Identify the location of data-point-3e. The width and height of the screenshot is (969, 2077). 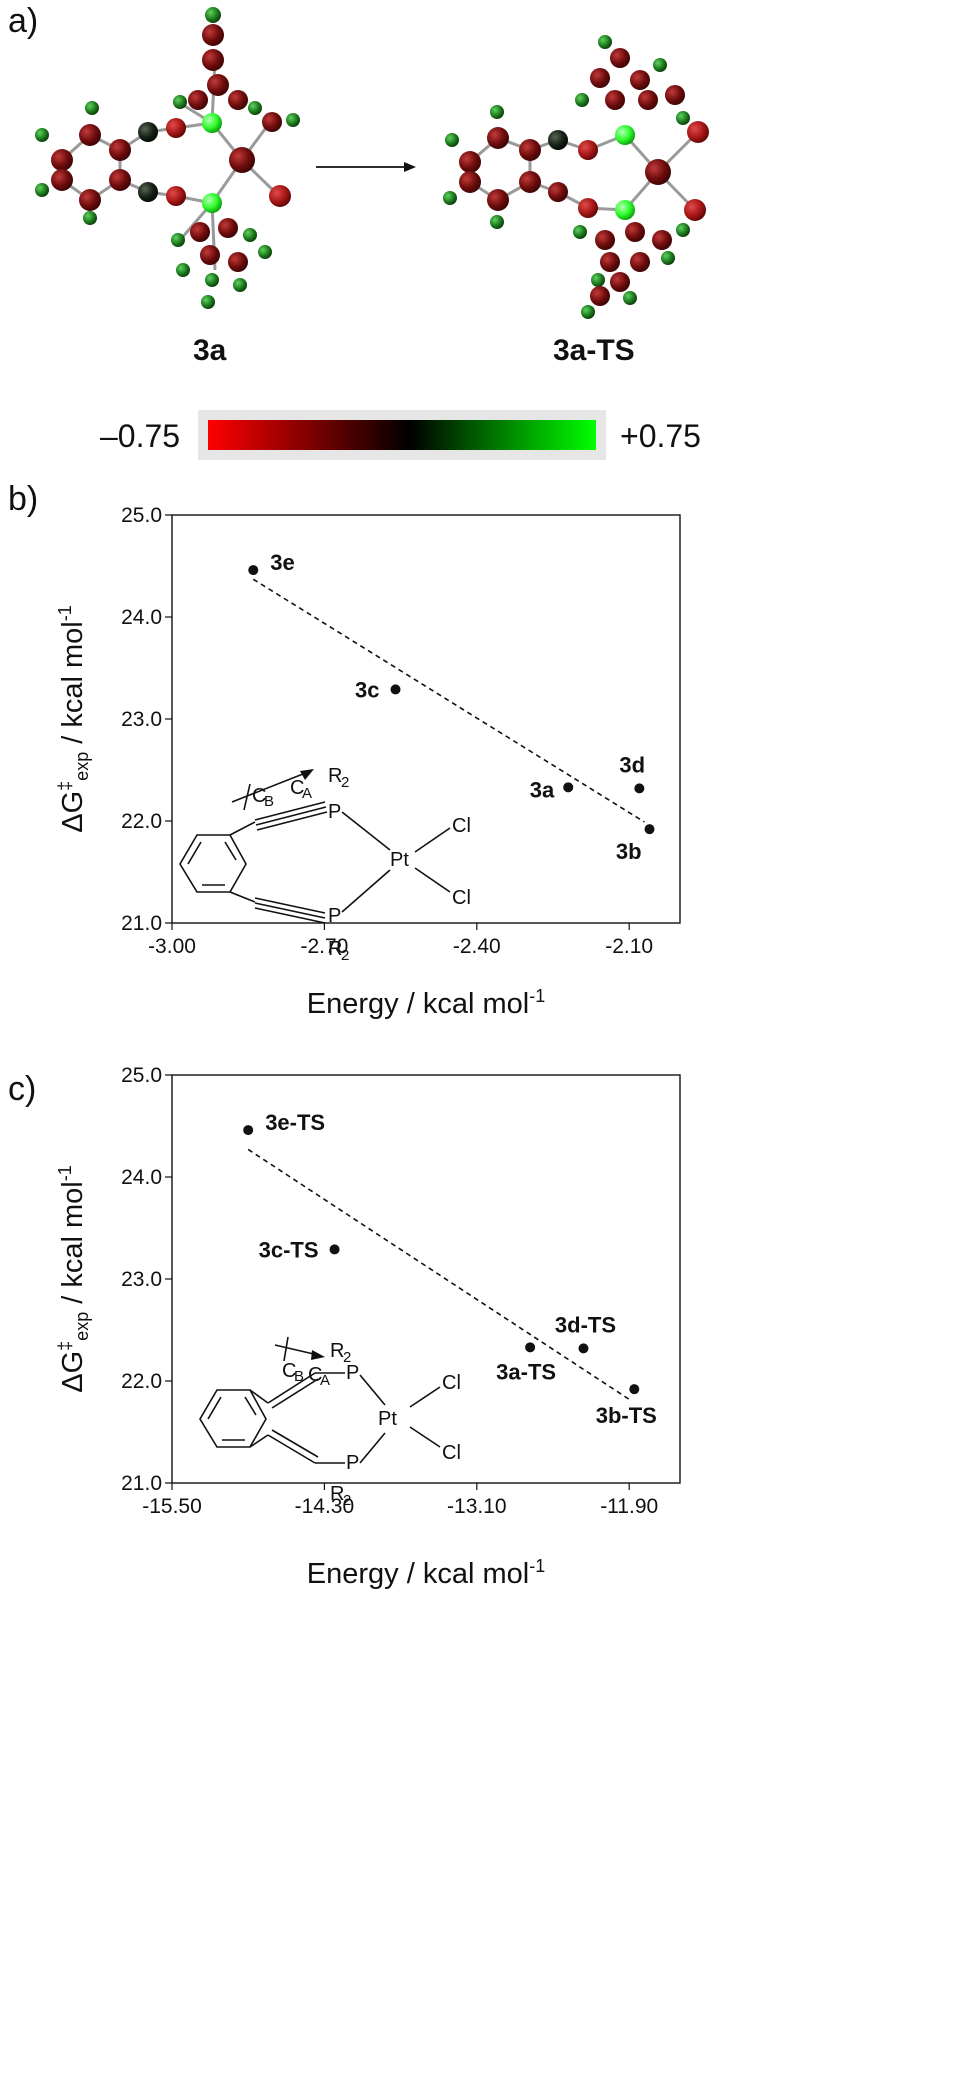
(253, 570).